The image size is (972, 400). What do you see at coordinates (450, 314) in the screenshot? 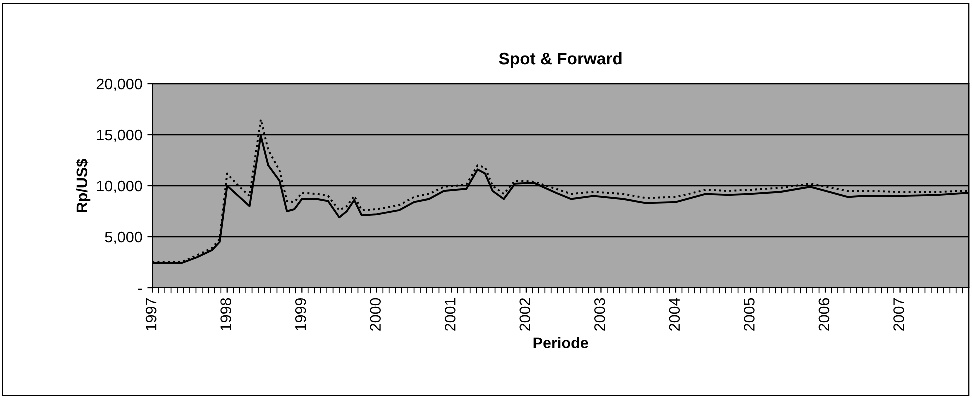
I see `x-tick-label: 2001` at bounding box center [450, 314].